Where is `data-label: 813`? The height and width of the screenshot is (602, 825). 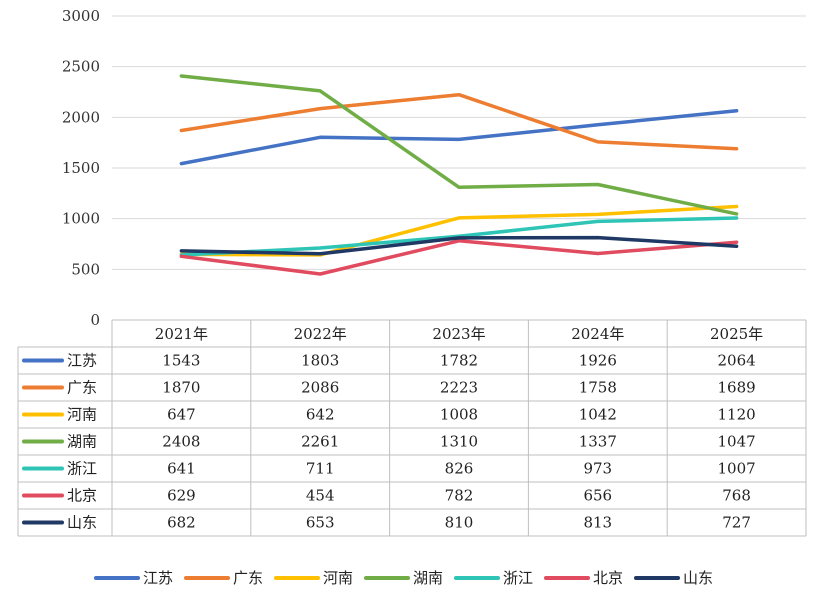 data-label: 813 is located at coordinates (597, 523).